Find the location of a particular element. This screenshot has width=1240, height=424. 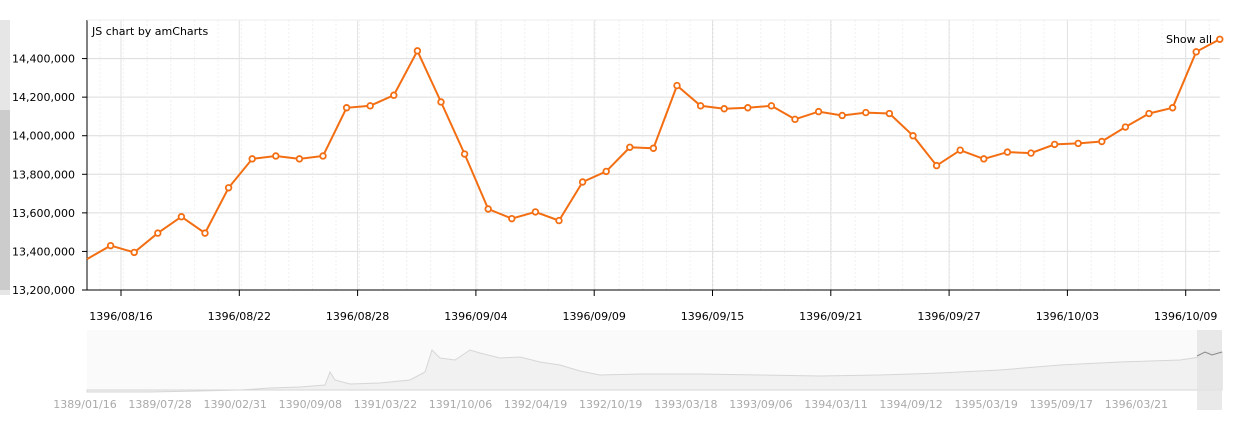

x-tick-label: 1396/09/04 is located at coordinates (475, 316).